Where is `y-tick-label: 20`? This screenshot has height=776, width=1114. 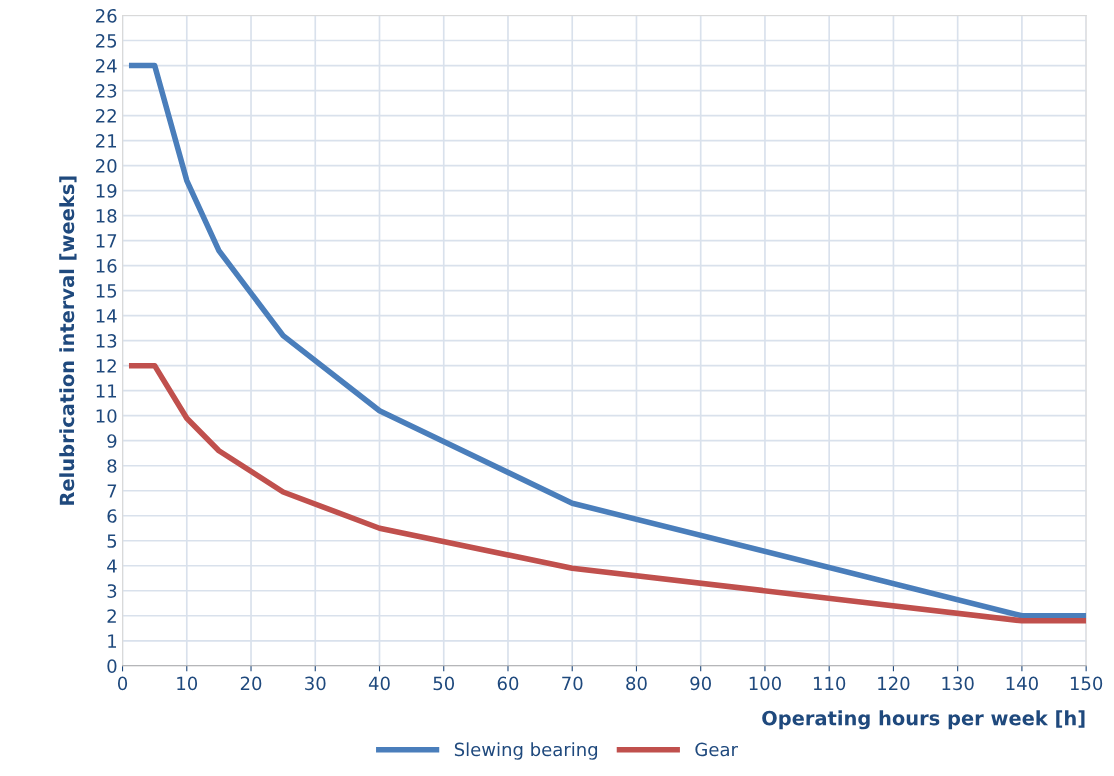
y-tick-label: 20 is located at coordinates (106, 166).